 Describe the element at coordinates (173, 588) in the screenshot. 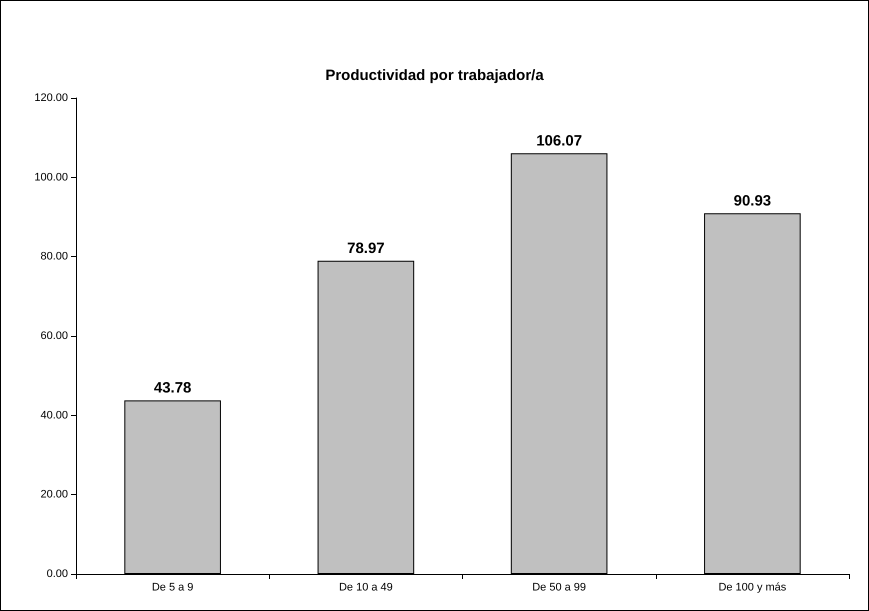

I see `x-tick-label: De 5 a 9` at that location.